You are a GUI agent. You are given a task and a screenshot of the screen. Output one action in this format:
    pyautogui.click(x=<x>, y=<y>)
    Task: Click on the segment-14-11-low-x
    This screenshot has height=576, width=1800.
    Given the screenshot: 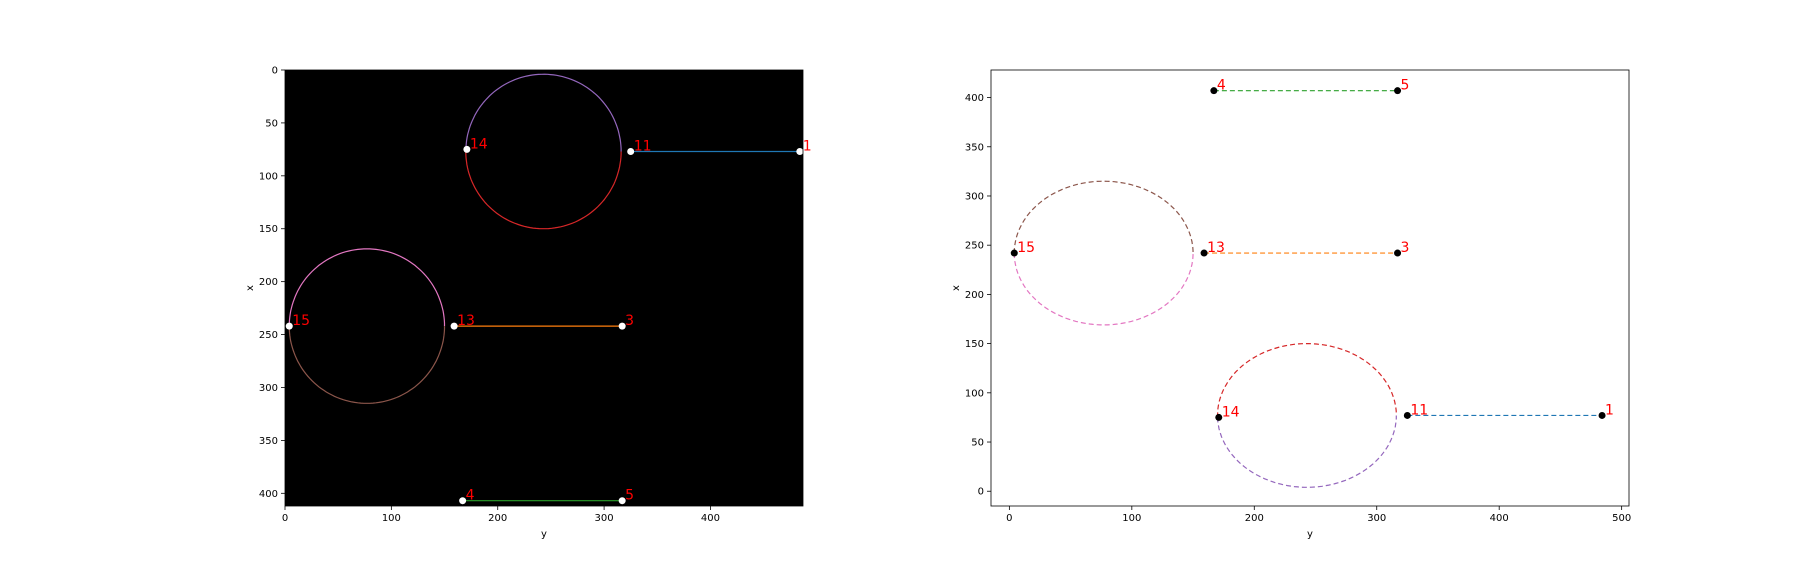 What is the action you would take?
    pyautogui.click(x=543, y=112)
    